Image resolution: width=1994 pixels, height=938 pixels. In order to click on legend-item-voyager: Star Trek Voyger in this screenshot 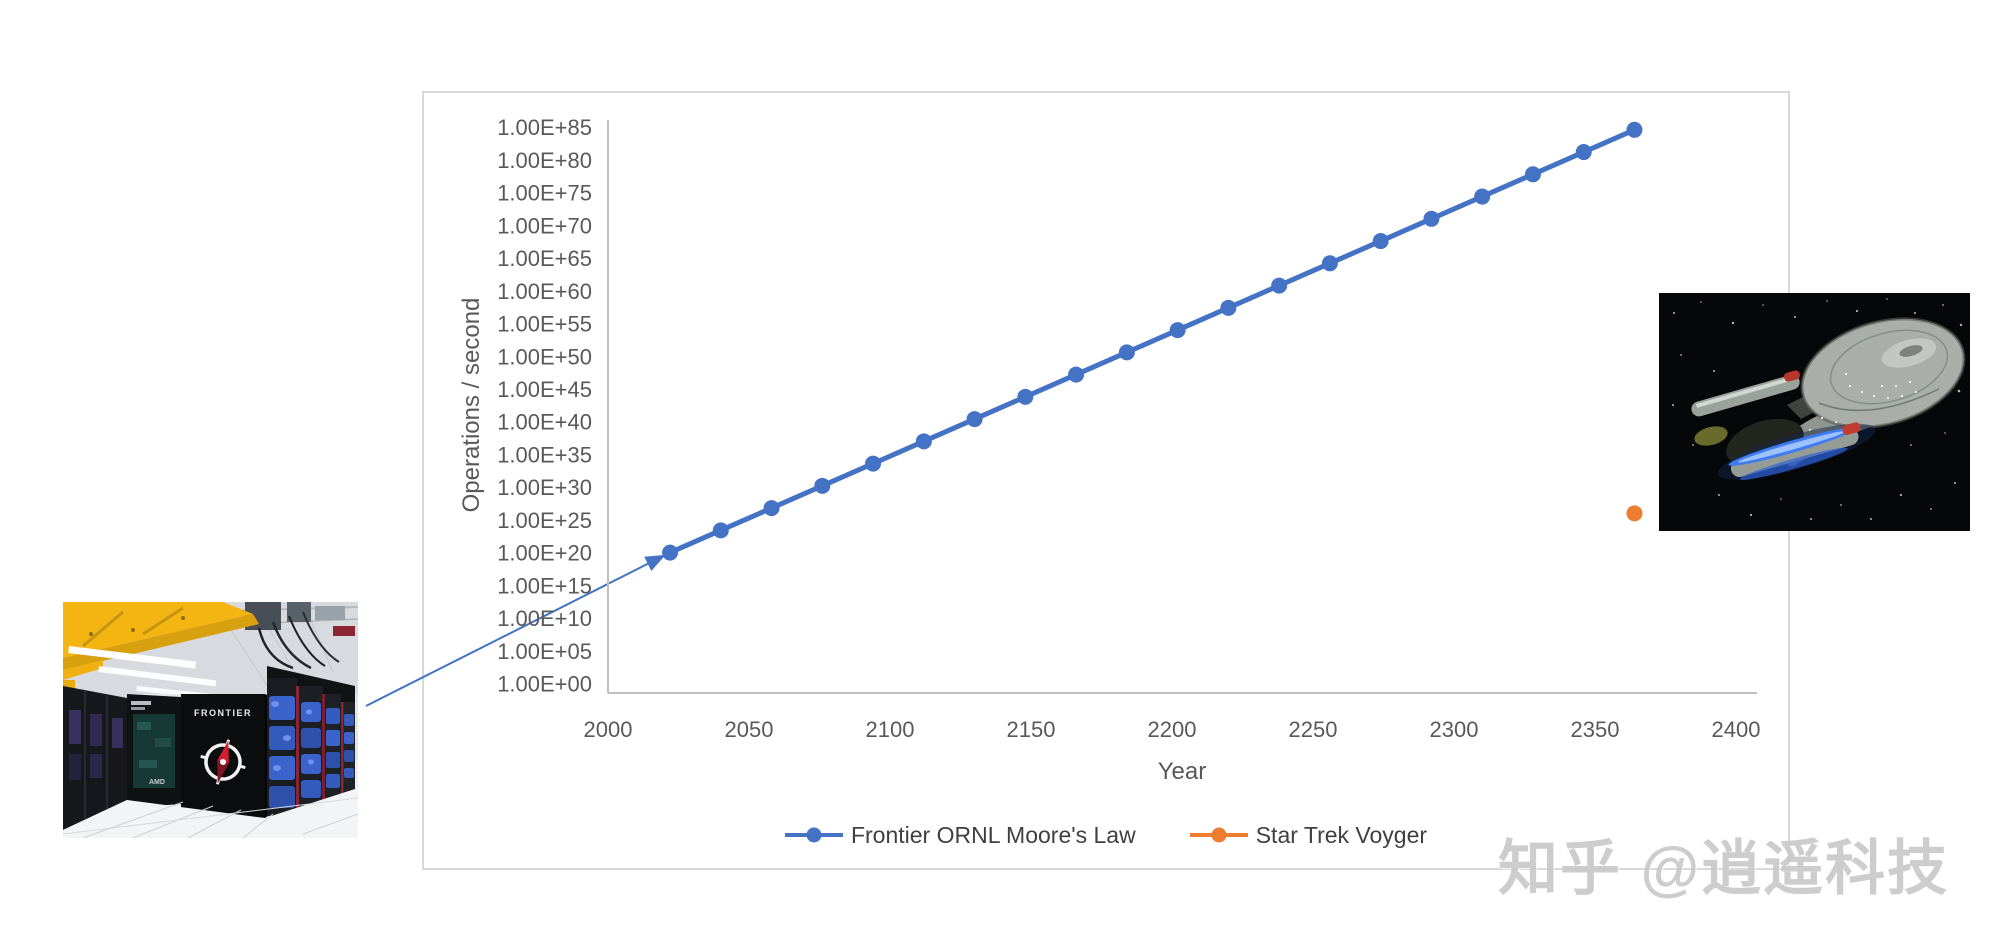, I will do `click(1308, 835)`.